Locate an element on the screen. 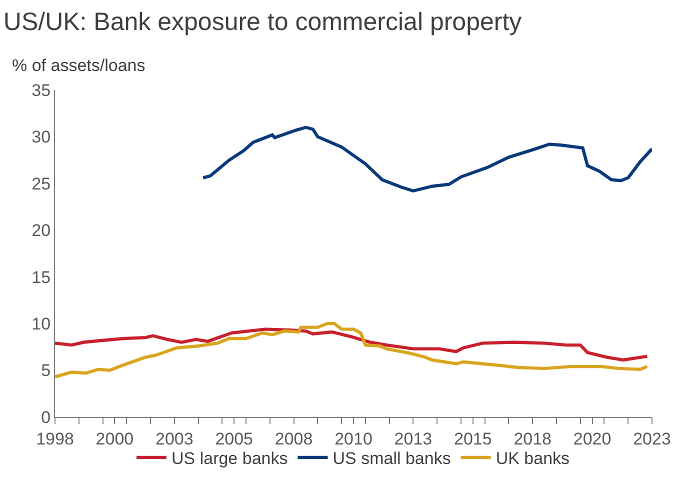 The width and height of the screenshot is (680, 495). y-tick-label: 30 is located at coordinates (41, 137).